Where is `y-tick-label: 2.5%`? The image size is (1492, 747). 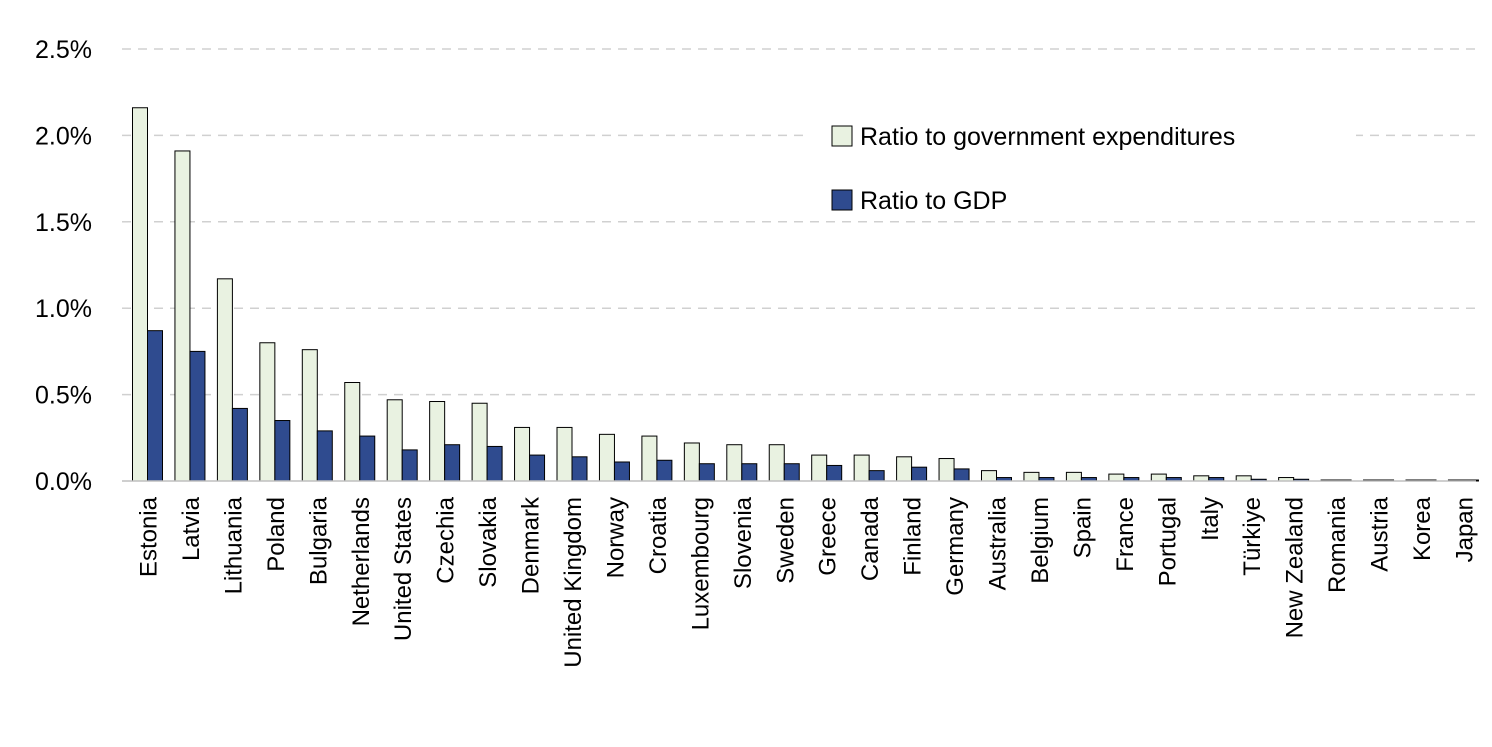 y-tick-label: 2.5% is located at coordinates (63, 50).